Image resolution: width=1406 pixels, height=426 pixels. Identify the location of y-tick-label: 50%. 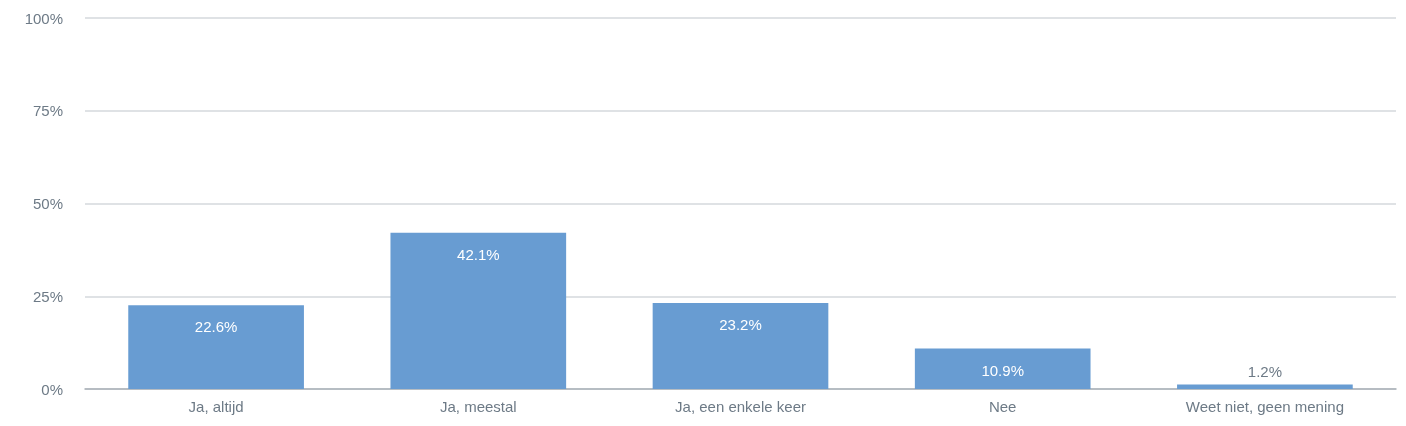
(47, 203).